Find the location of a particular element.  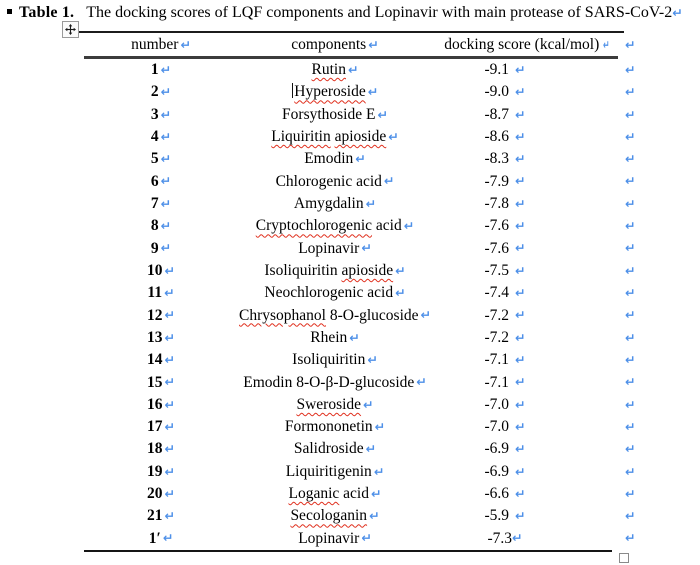

header-rule is located at coordinates (351, 57).